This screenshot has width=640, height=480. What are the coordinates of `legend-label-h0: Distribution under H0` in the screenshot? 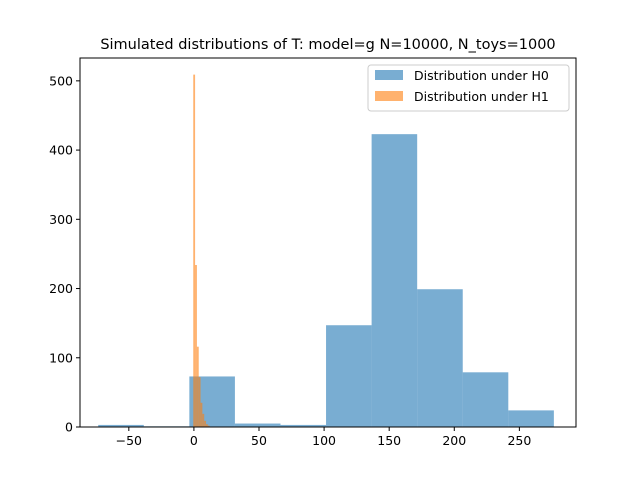 It's located at (481, 75).